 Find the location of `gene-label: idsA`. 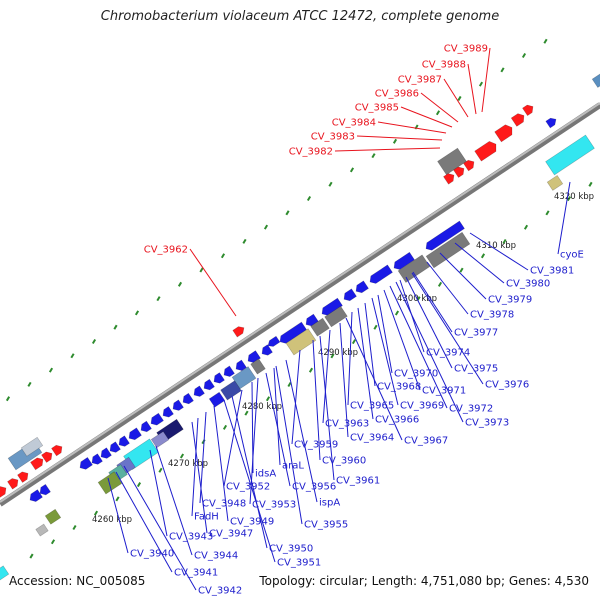

gene-label: idsA is located at coordinates (265, 474).